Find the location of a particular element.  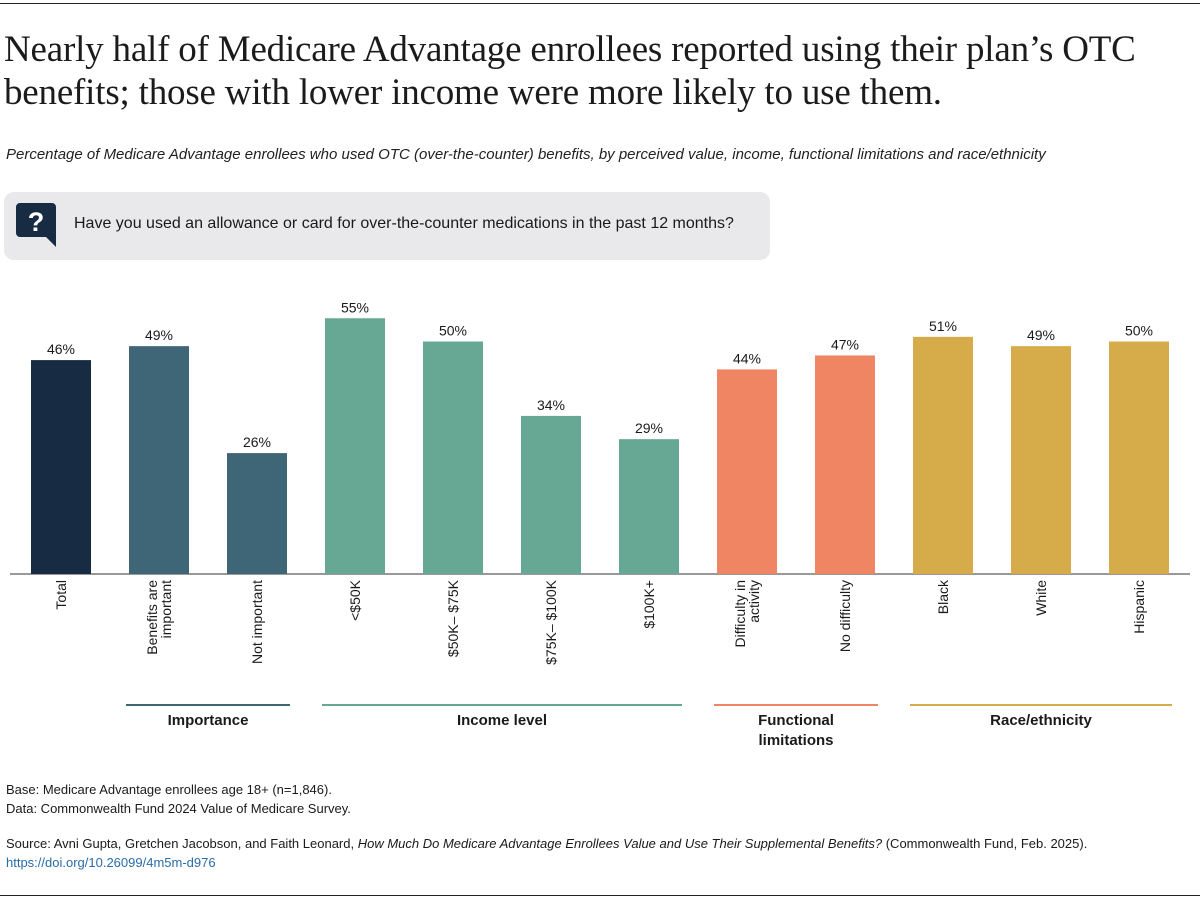

group-label-income-level: Income level is located at coordinates (502, 720).